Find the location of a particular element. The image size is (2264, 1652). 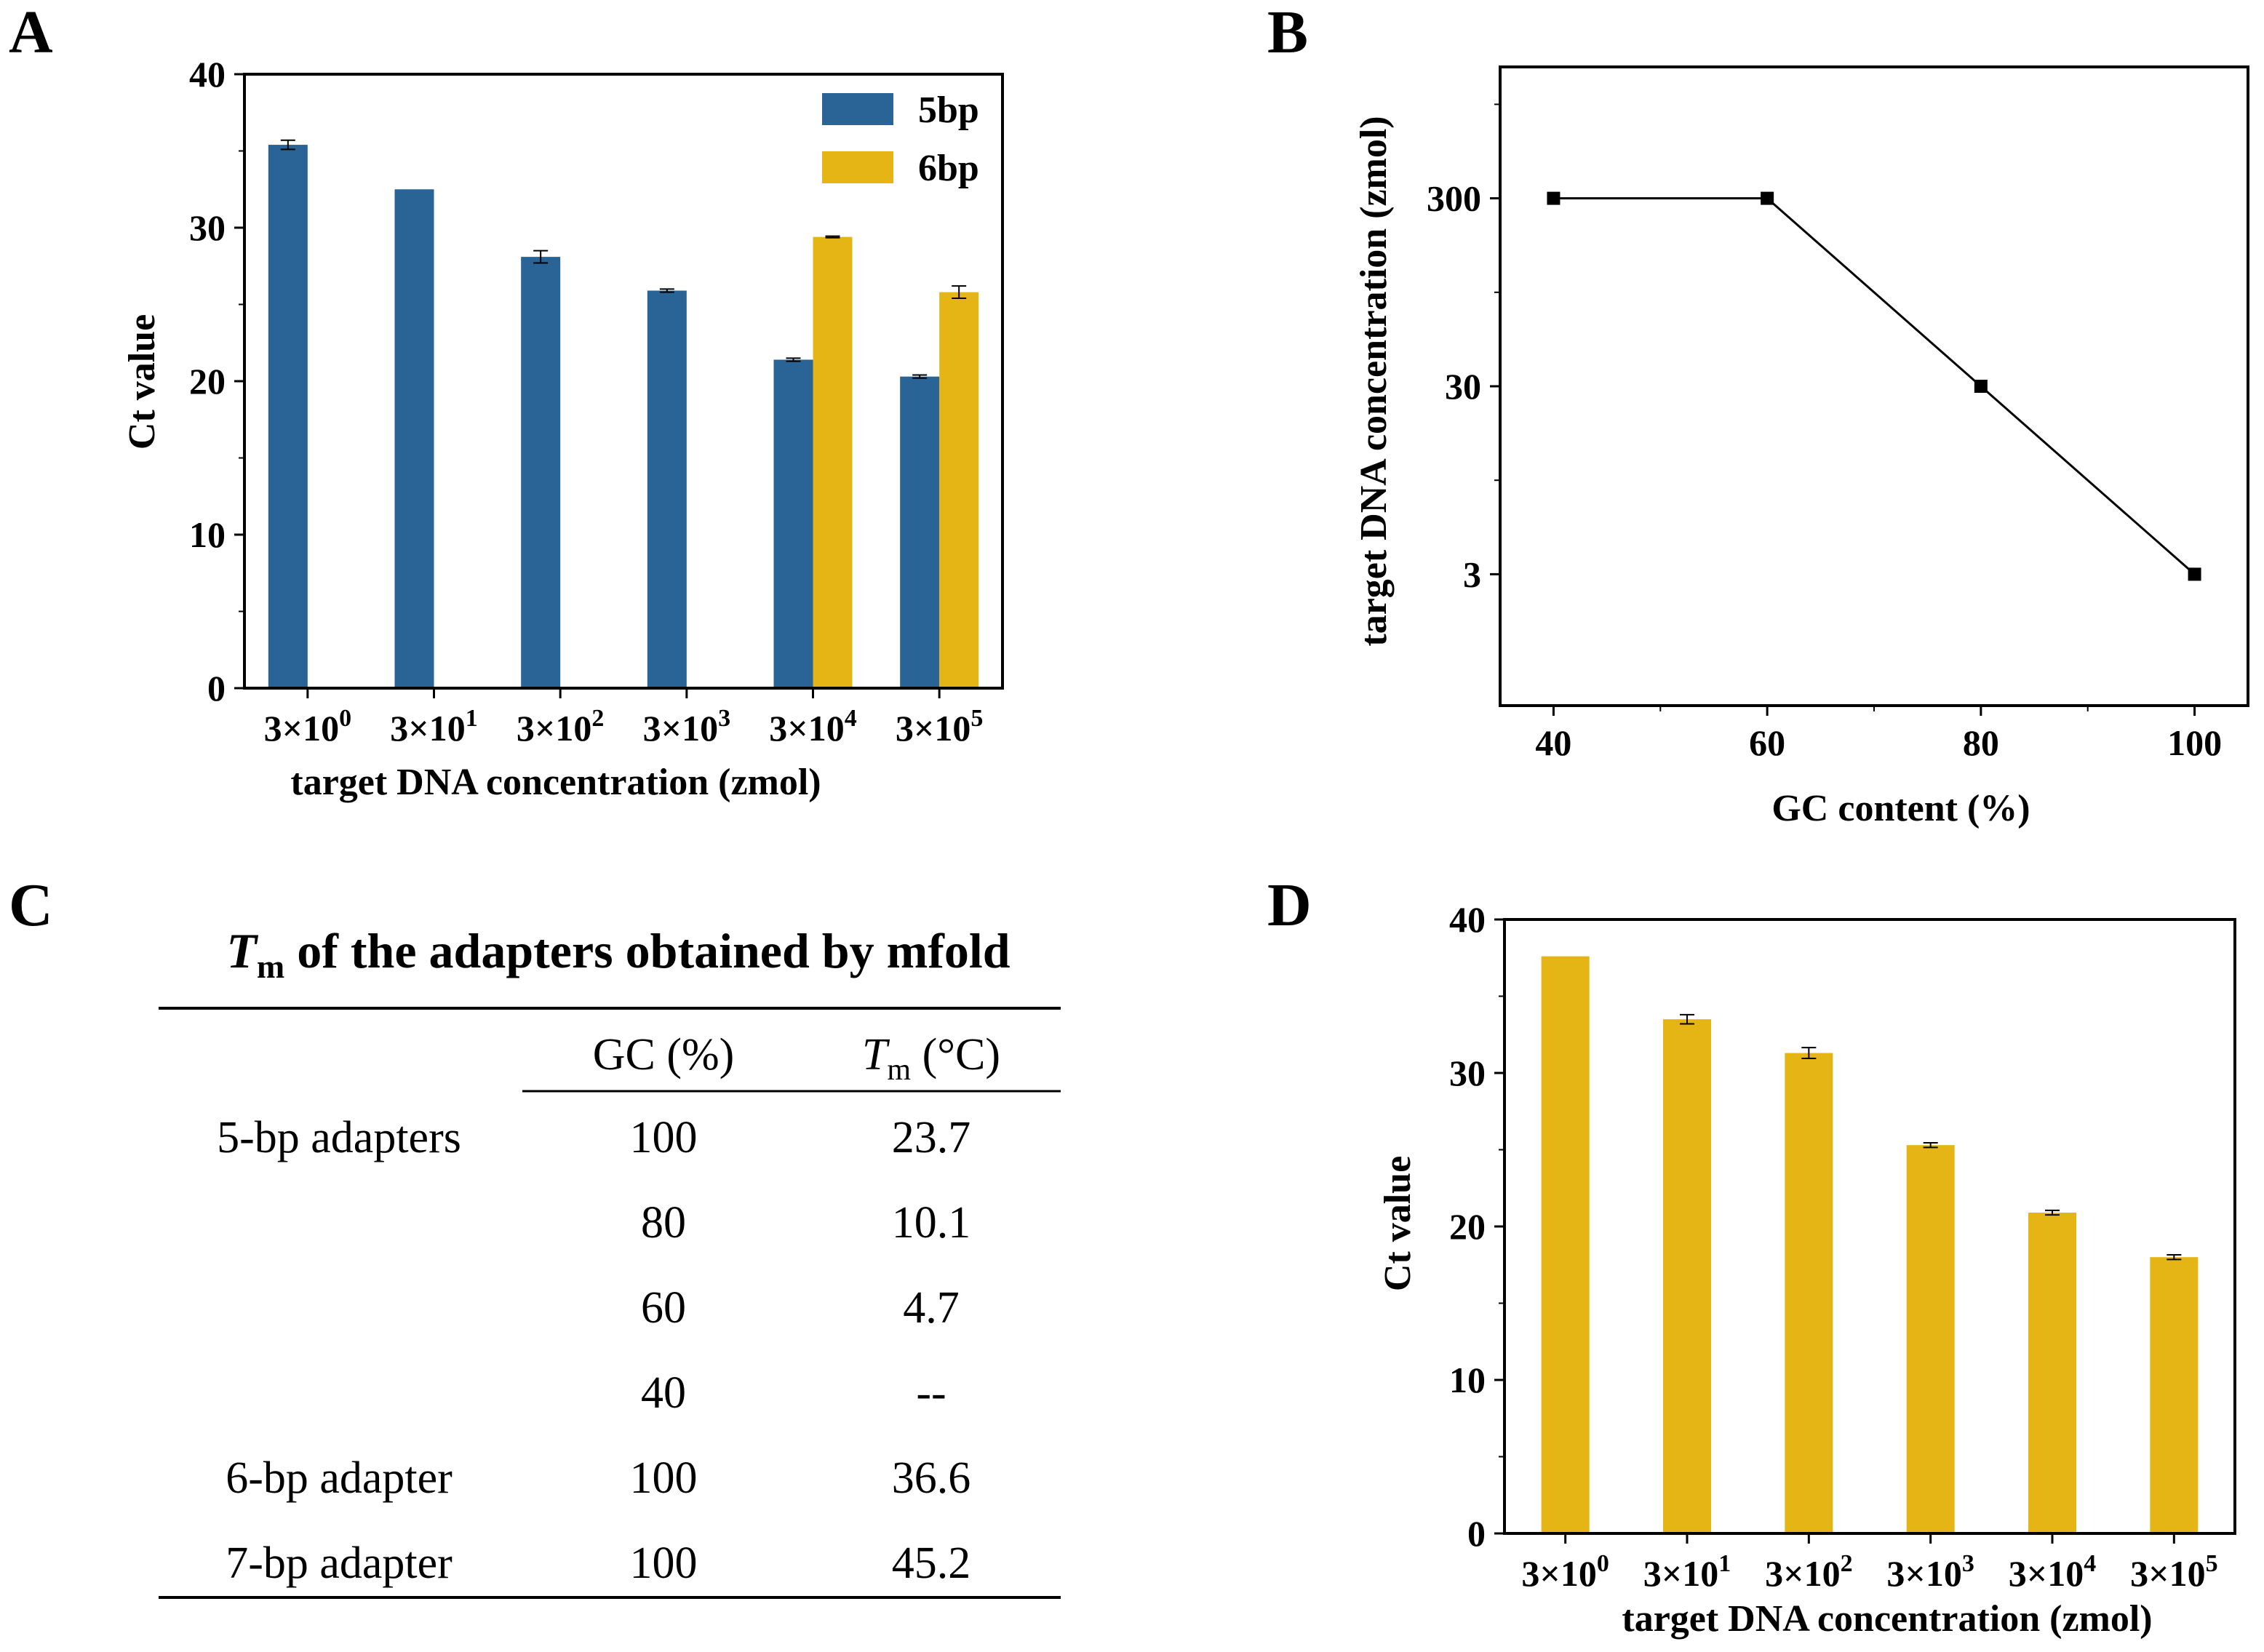

chart-a-frame is located at coordinates (623, 381).